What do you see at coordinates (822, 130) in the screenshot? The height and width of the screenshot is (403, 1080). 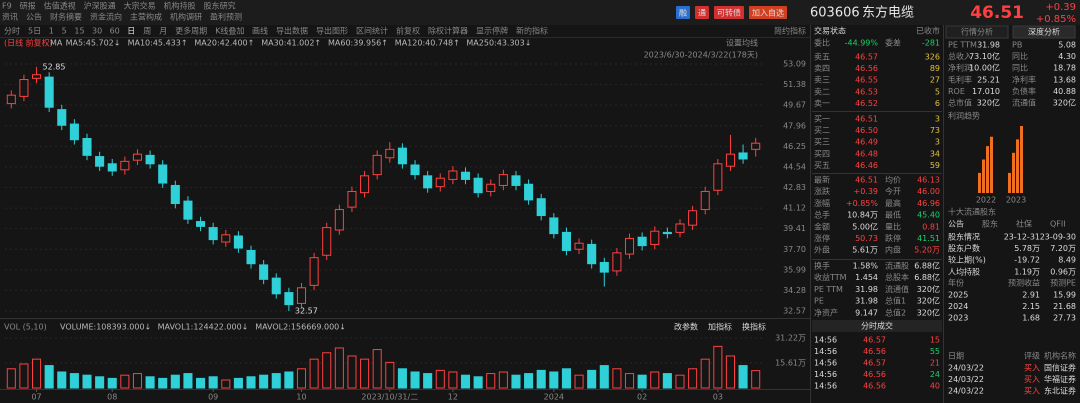 I see `book-label: 买二` at bounding box center [822, 130].